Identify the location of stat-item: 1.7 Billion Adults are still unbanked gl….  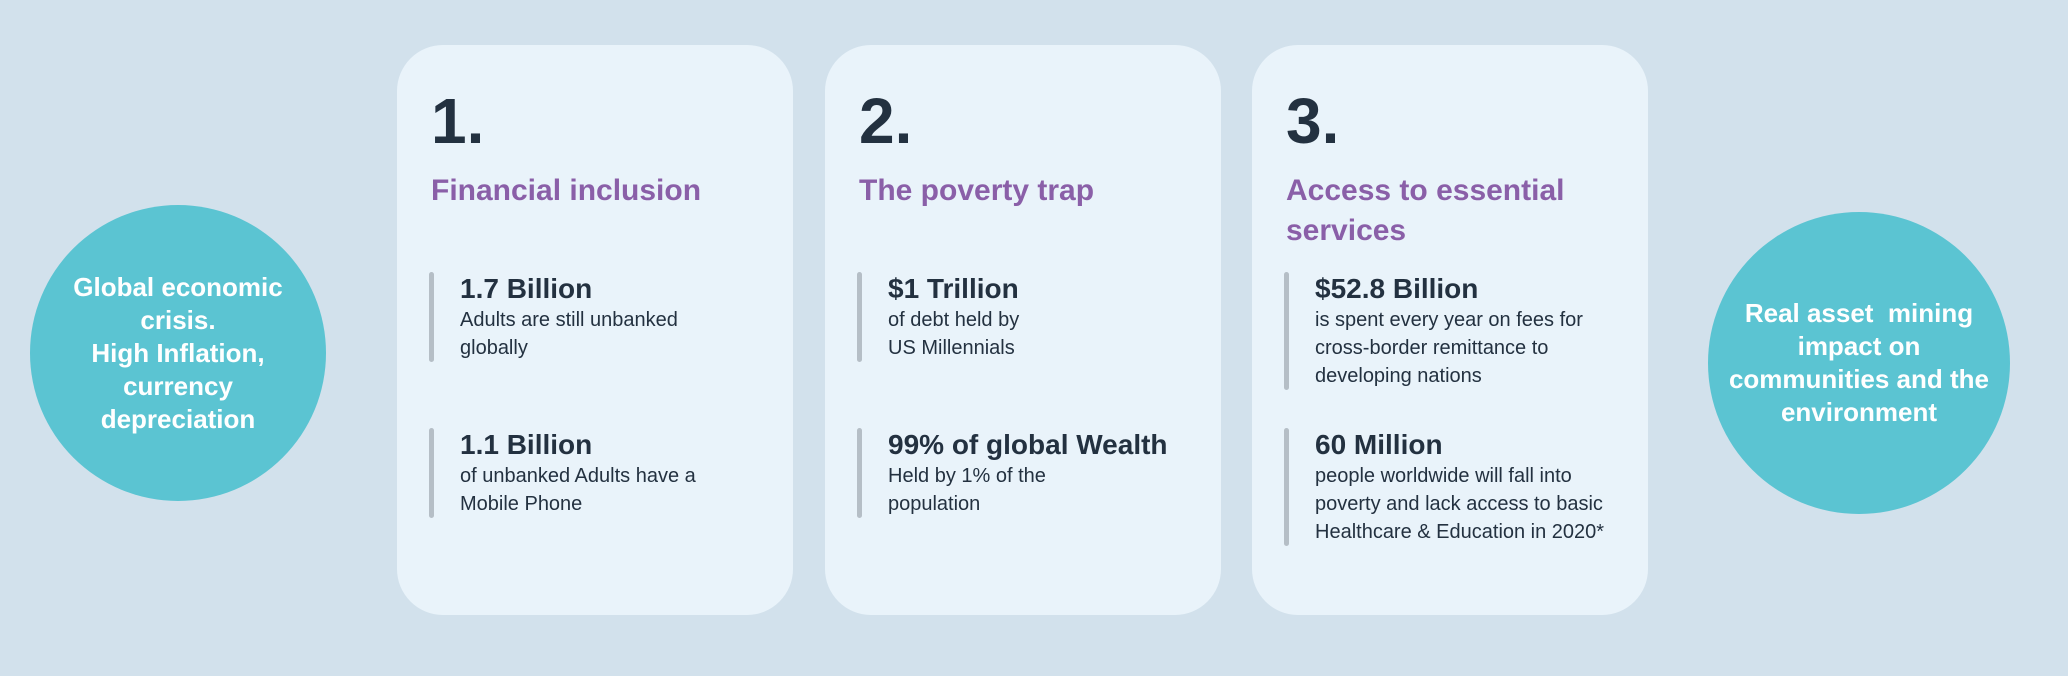
(606, 317).